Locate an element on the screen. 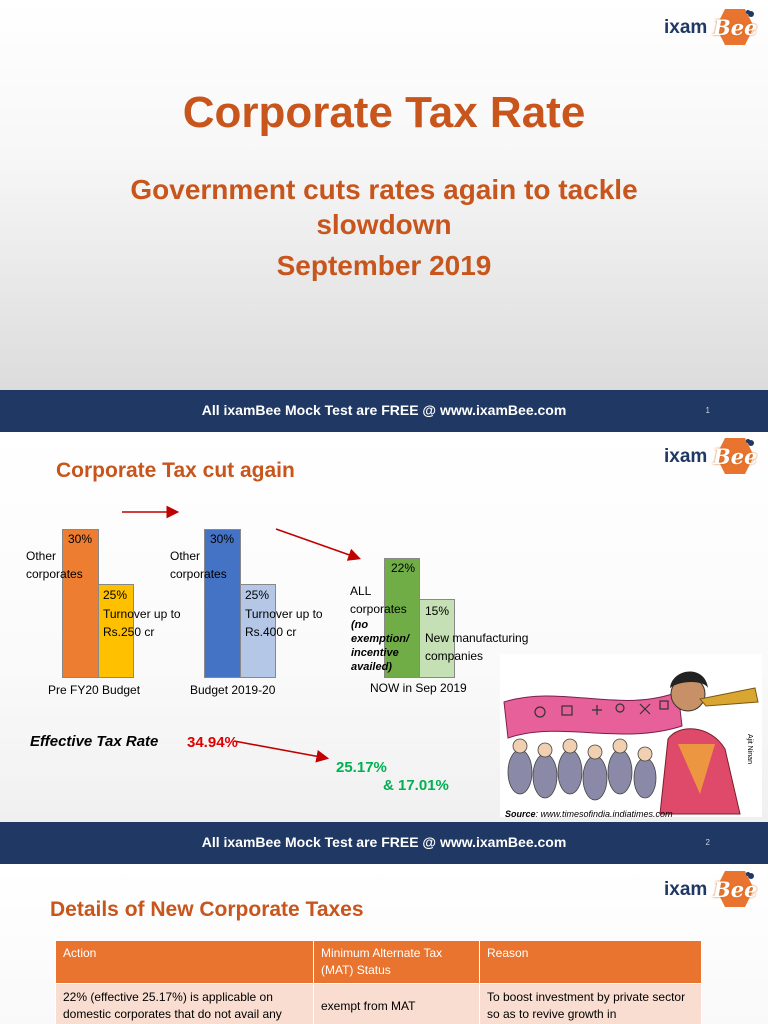 Image resolution: width=768 pixels, height=1024 pixels. page-number: 2 is located at coordinates (707, 842).